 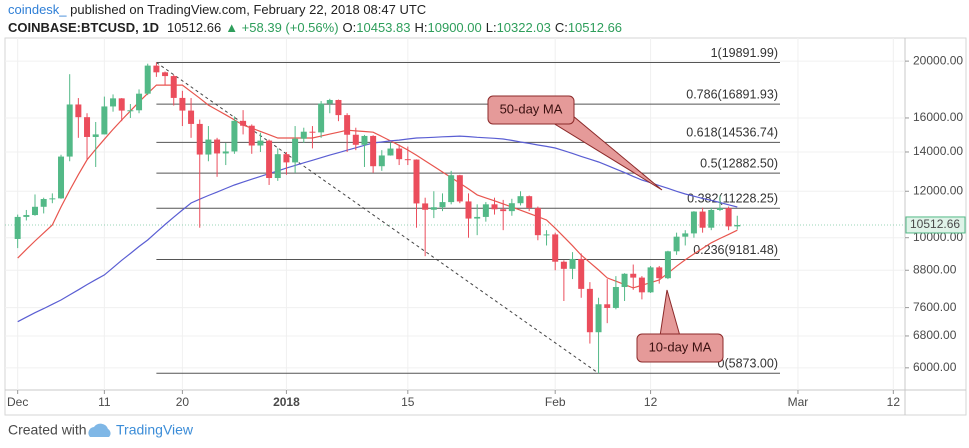 I want to click on logo-icon, so click(x=99, y=430).